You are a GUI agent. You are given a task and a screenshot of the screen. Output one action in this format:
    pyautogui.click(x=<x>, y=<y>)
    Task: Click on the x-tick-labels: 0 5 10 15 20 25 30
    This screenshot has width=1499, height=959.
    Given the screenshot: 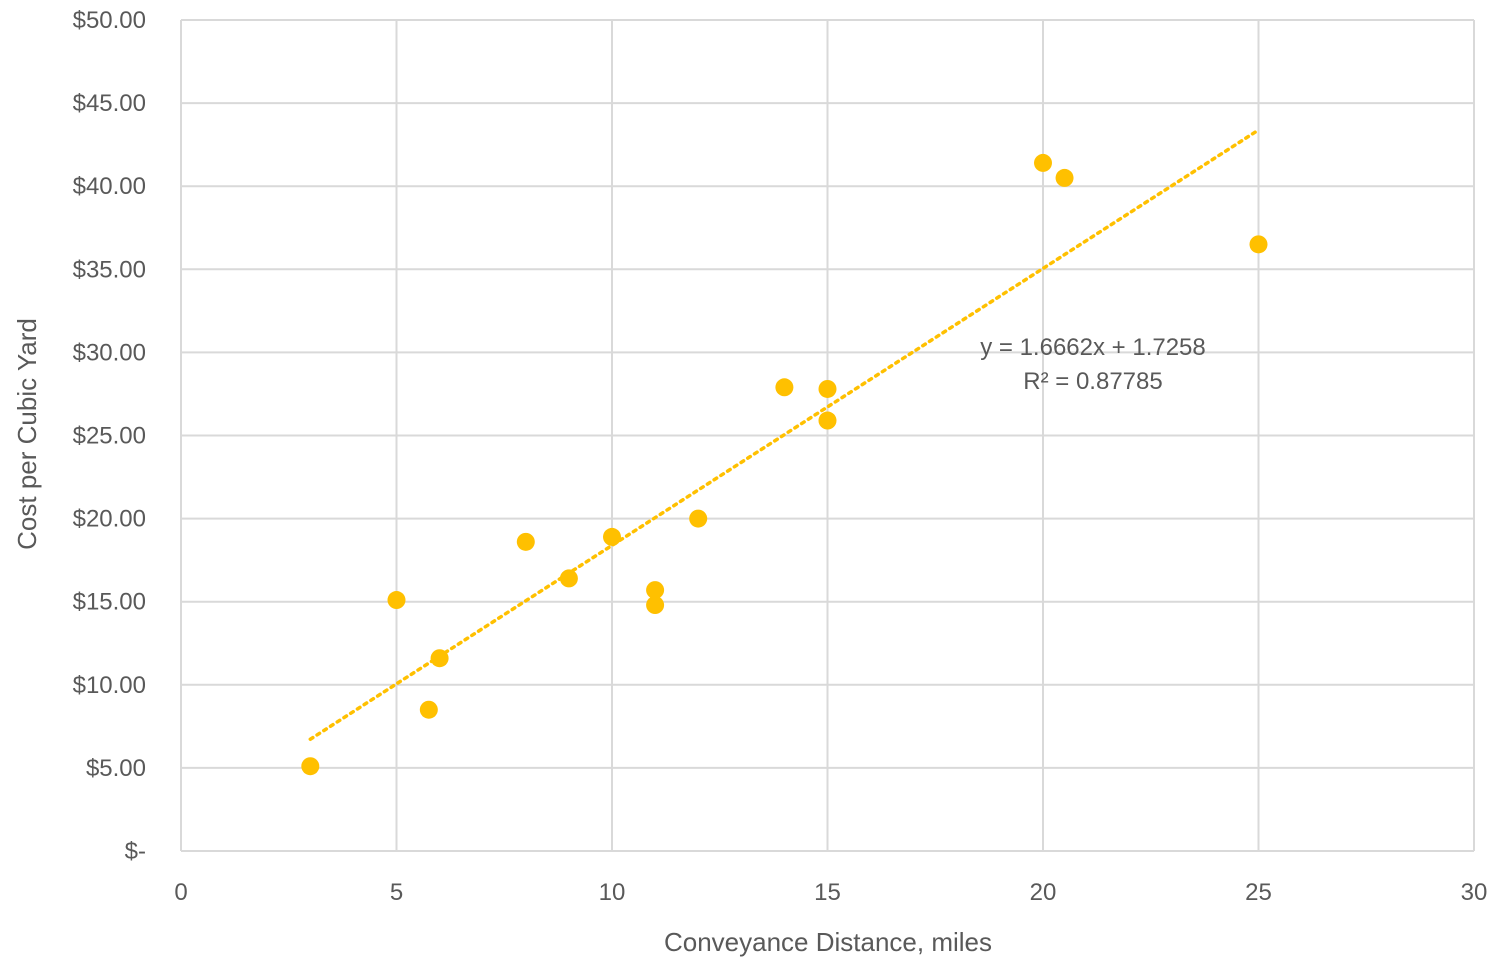 What is the action you would take?
    pyautogui.click(x=830, y=892)
    